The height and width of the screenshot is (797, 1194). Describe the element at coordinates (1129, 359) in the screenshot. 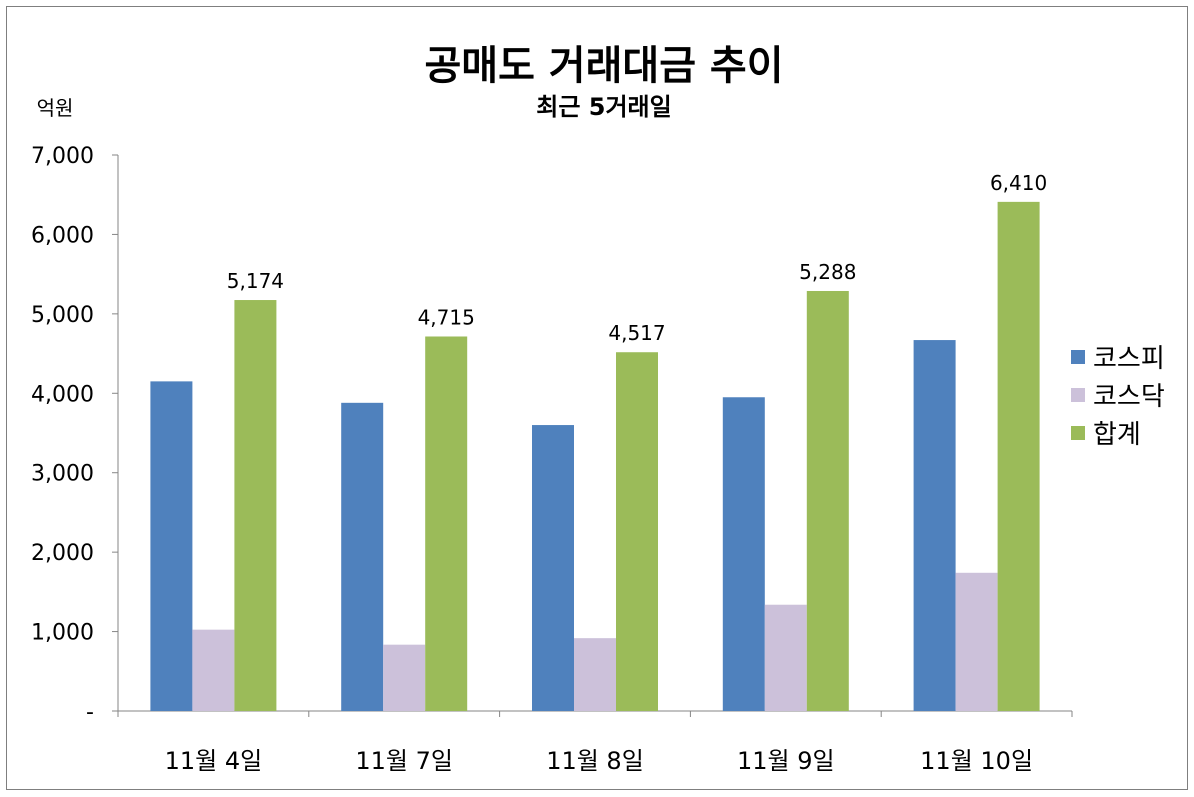

I see `legend-label: 코스피` at that location.